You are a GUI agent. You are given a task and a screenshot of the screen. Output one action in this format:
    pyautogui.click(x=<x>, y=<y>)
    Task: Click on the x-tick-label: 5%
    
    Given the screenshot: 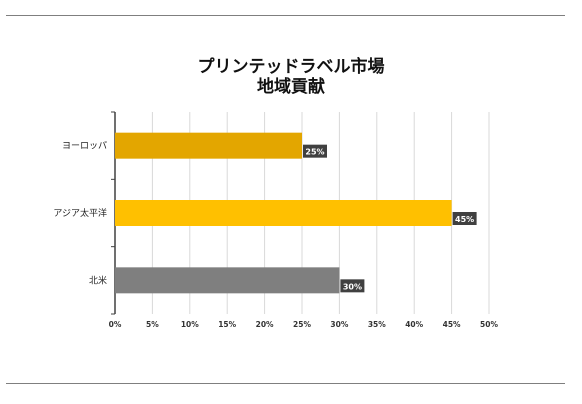 What is the action you would take?
    pyautogui.click(x=152, y=324)
    